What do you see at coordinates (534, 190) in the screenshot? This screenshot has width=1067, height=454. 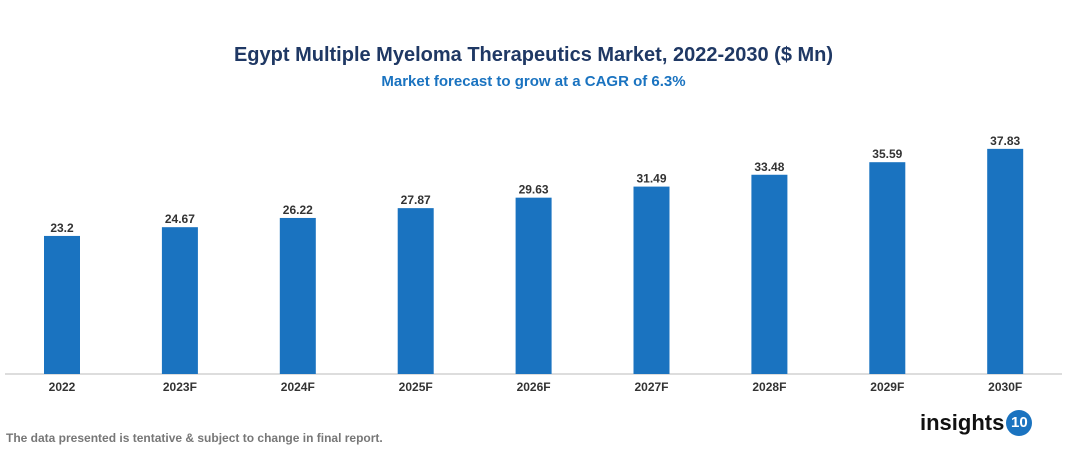 I see `data-label: 29.63` at bounding box center [534, 190].